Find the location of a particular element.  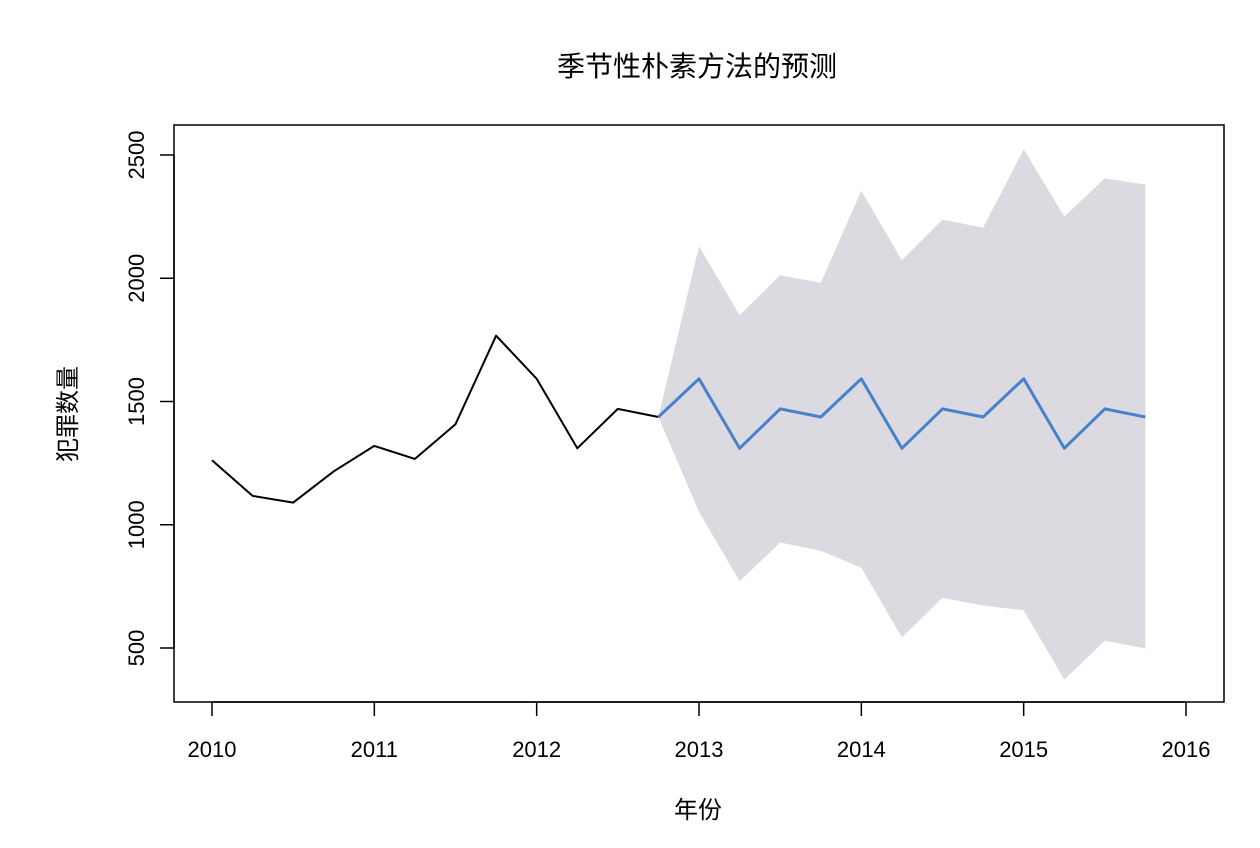

observed-series-line is located at coordinates (435, 419).